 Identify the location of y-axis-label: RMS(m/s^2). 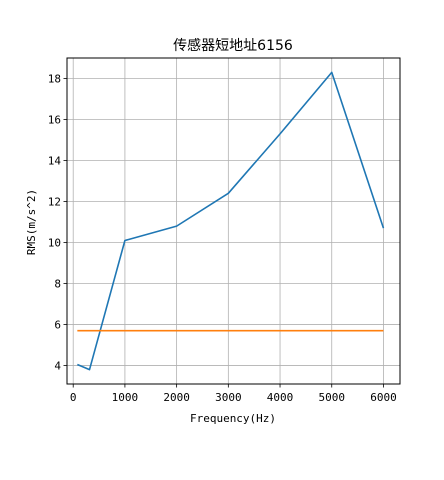
(31, 222).